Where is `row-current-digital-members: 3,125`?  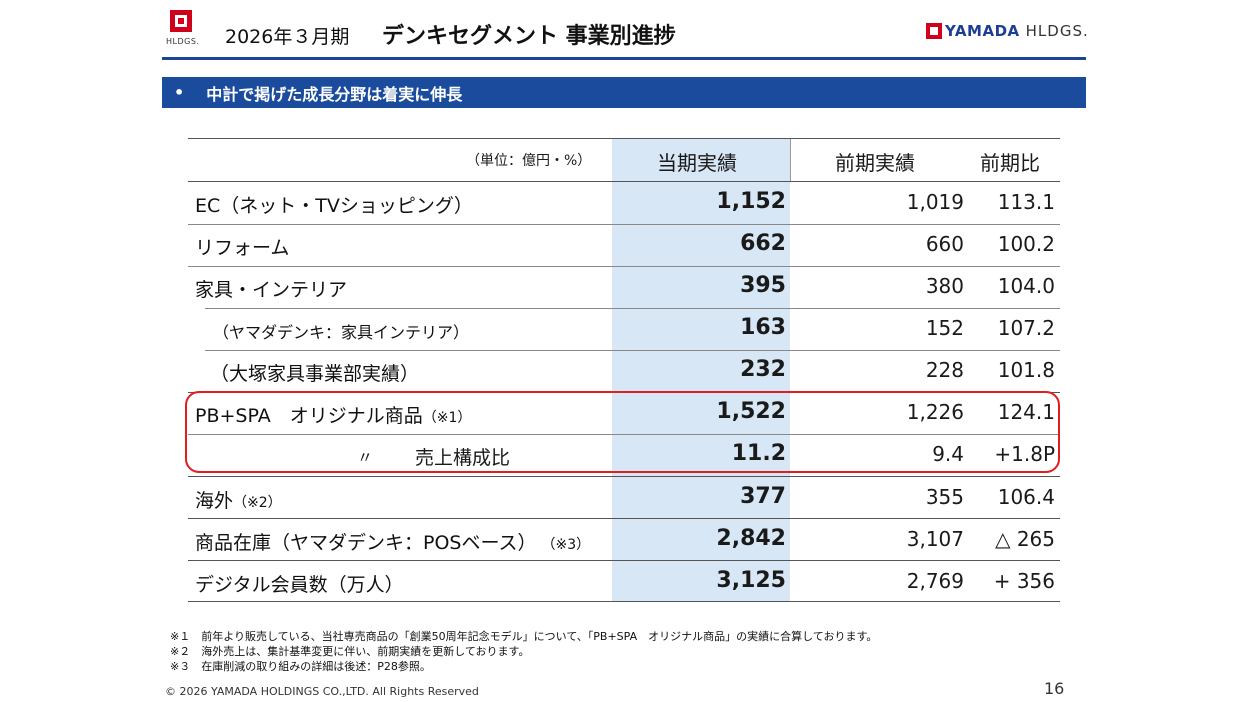 row-current-digital-members: 3,125 is located at coordinates (751, 580).